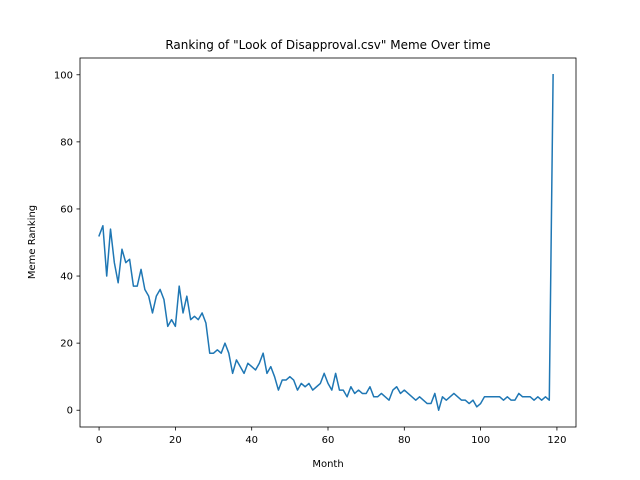 This screenshot has height=480, width=640. What do you see at coordinates (556, 440) in the screenshot?
I see `x-tick-label: 120` at bounding box center [556, 440].